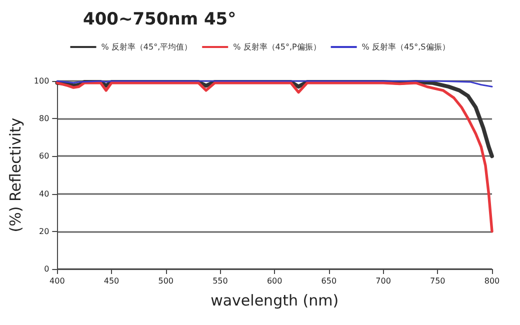  What do you see at coordinates (47, 269) in the screenshot?
I see `y-tick-label: 0` at bounding box center [47, 269].